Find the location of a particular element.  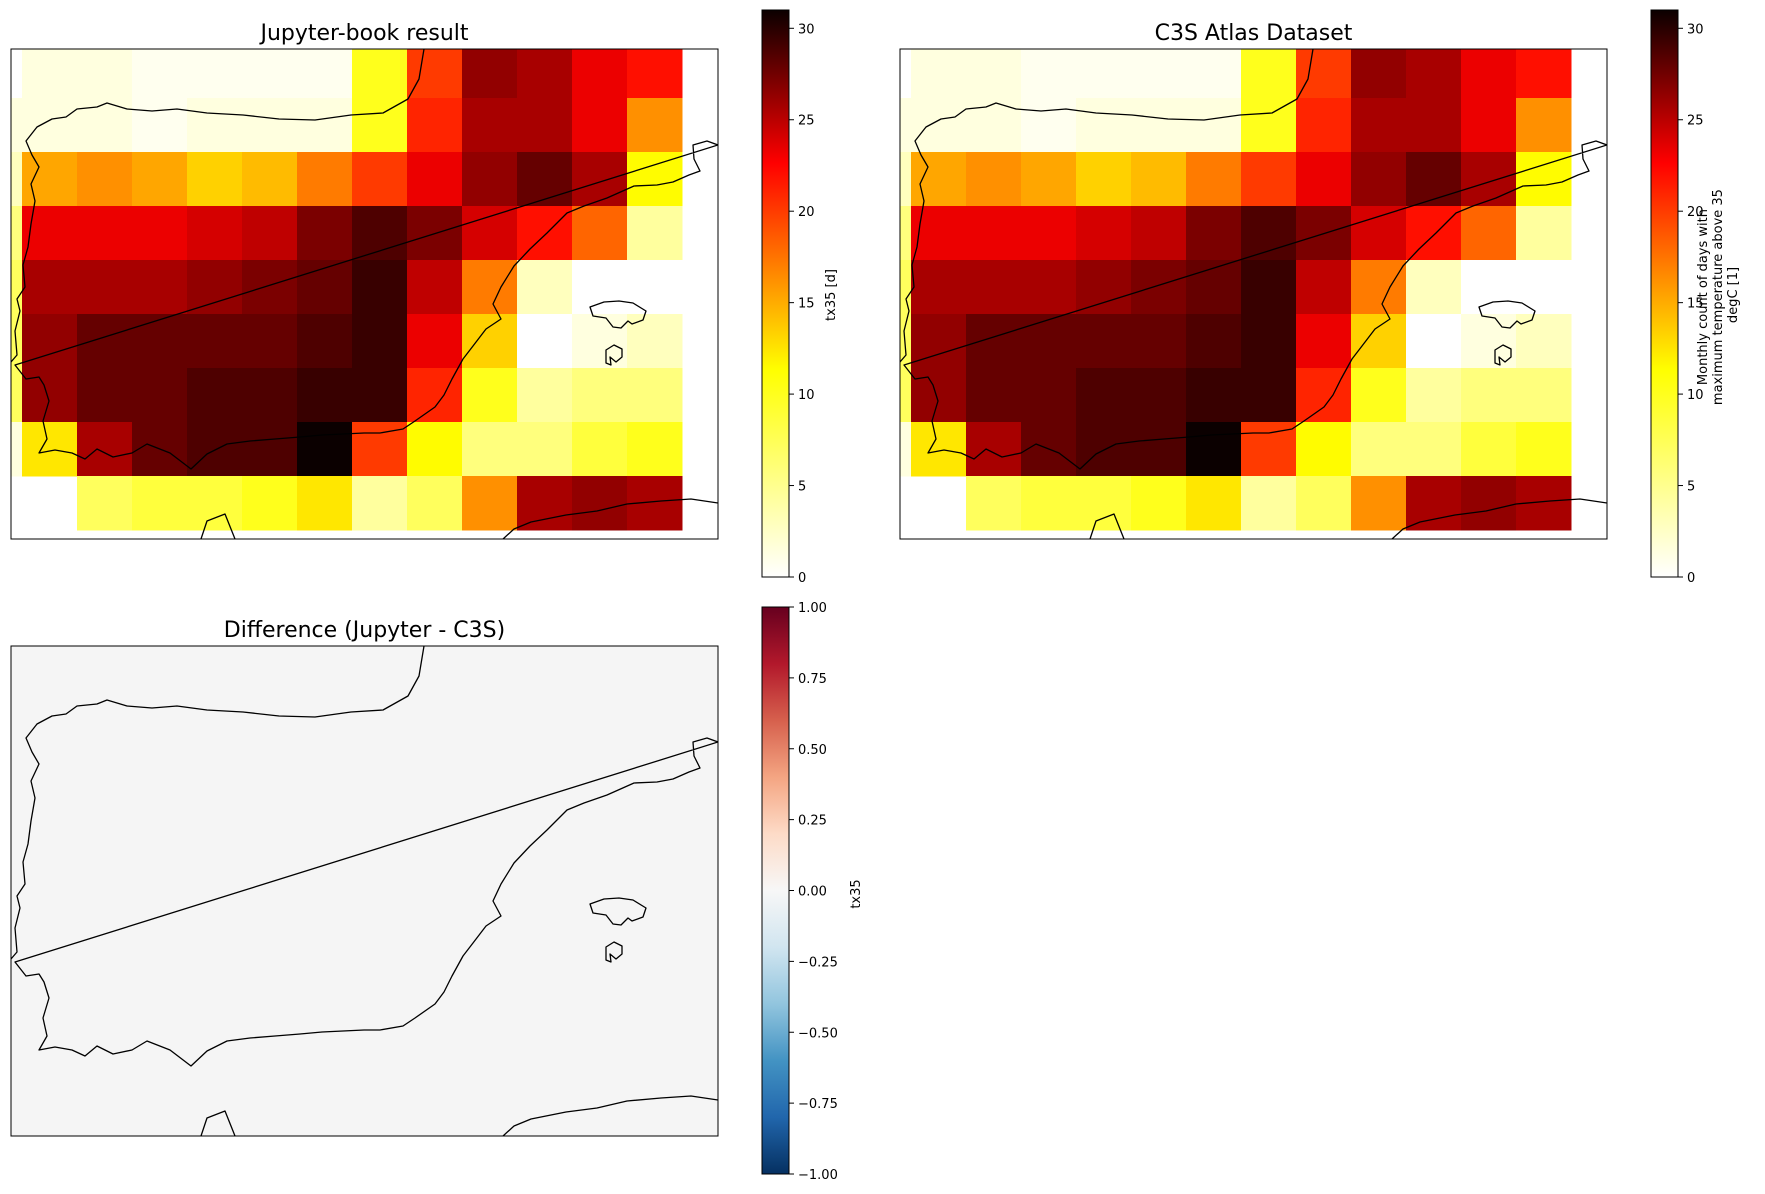

colorbar-tick-label: 30 is located at coordinates (806, 29).